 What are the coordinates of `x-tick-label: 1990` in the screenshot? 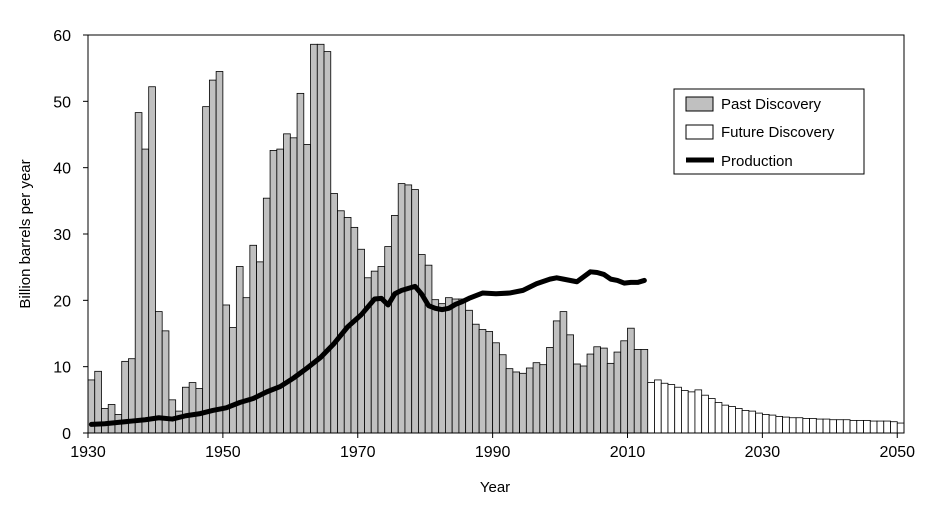 It's located at (493, 452).